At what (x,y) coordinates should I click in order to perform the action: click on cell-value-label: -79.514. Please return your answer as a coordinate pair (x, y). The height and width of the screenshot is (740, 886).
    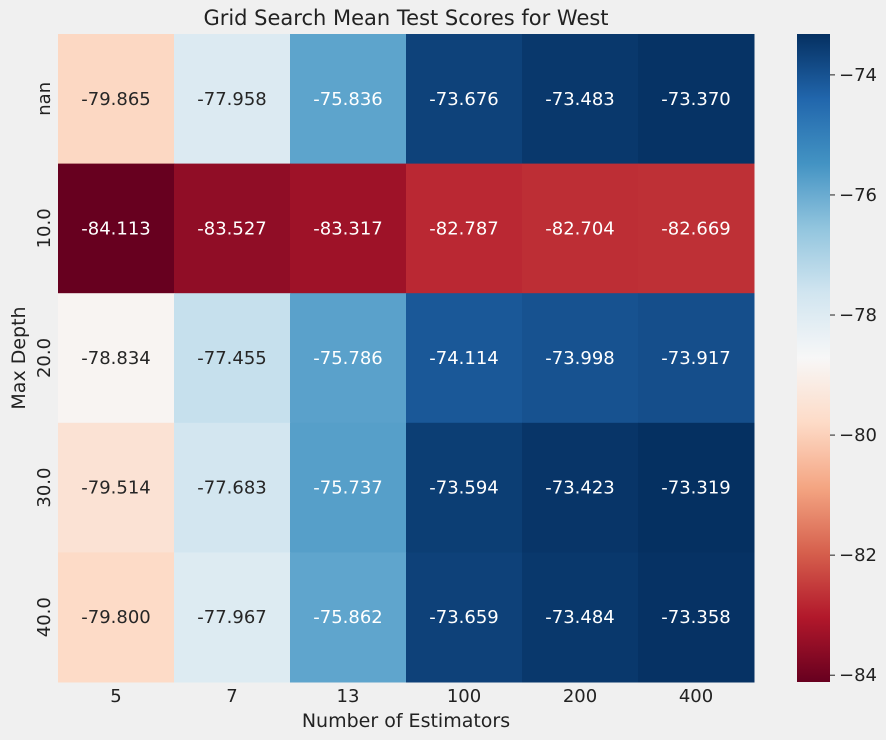
    Looking at the image, I should click on (115, 488).